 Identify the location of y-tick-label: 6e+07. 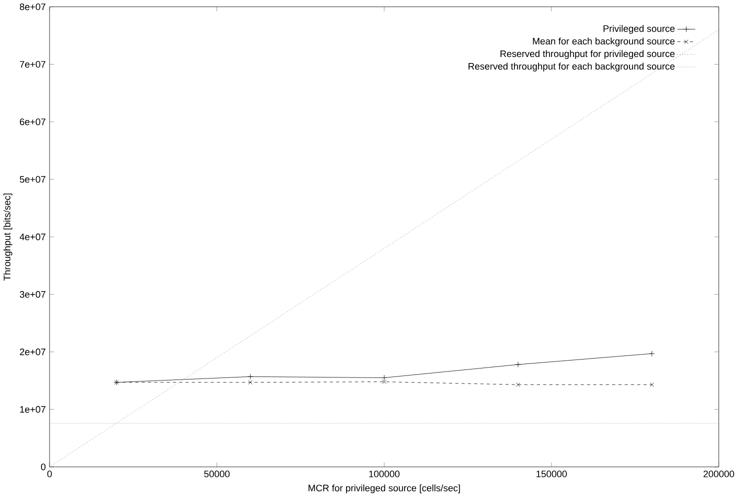
(33, 122).